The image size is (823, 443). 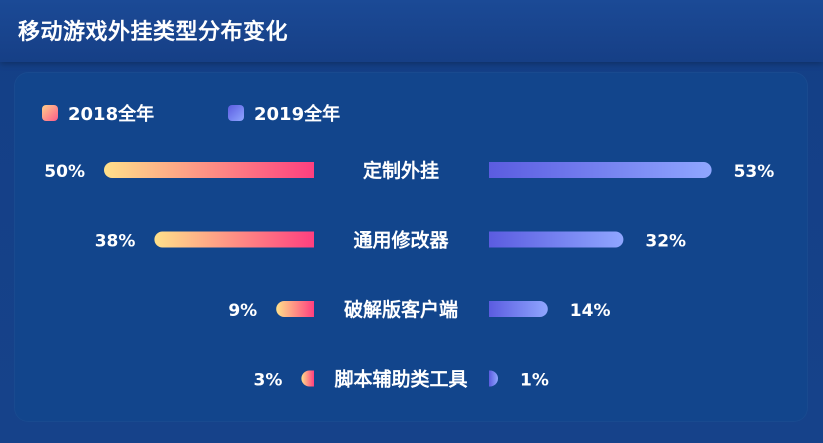 I want to click on legend-item-2019: 2019全年, so click(x=284, y=113).